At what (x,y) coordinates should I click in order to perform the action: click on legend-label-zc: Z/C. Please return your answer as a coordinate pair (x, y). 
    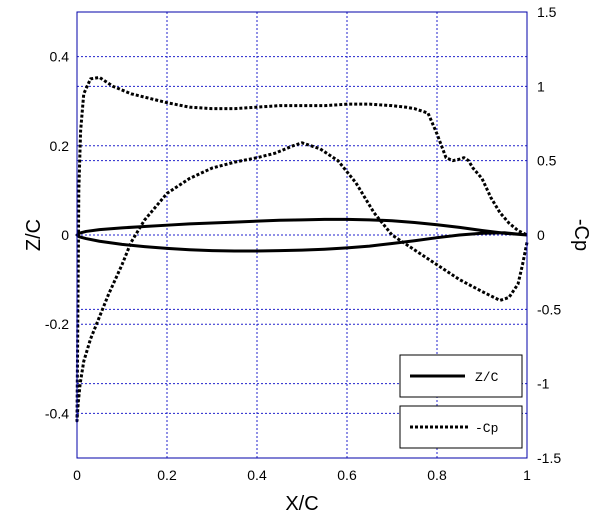
    Looking at the image, I should click on (487, 377).